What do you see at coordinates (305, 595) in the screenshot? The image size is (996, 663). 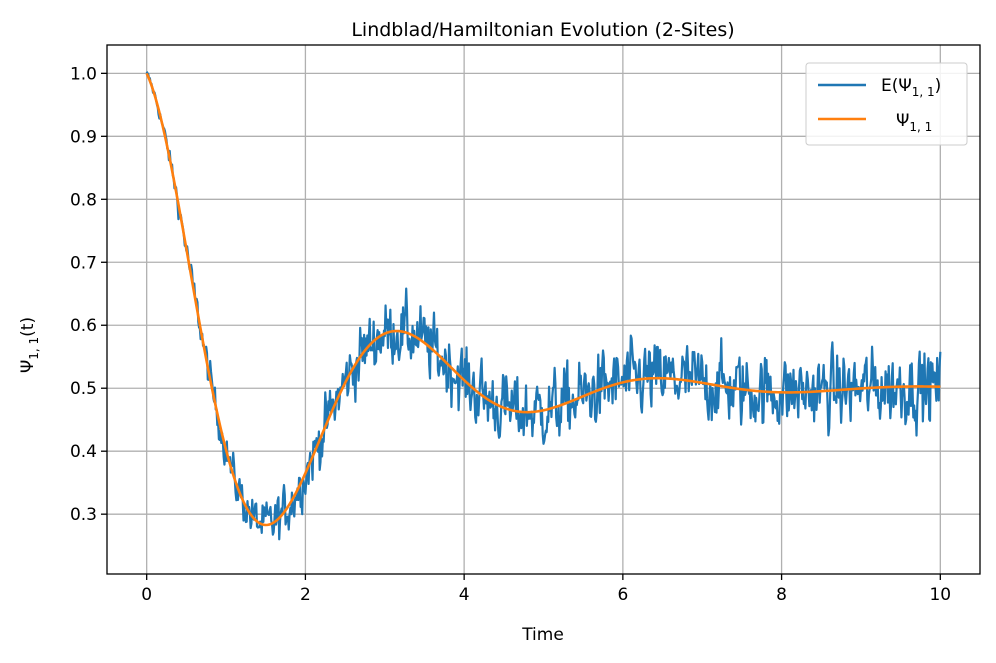 I see `x-tick-label: 2` at bounding box center [305, 595].